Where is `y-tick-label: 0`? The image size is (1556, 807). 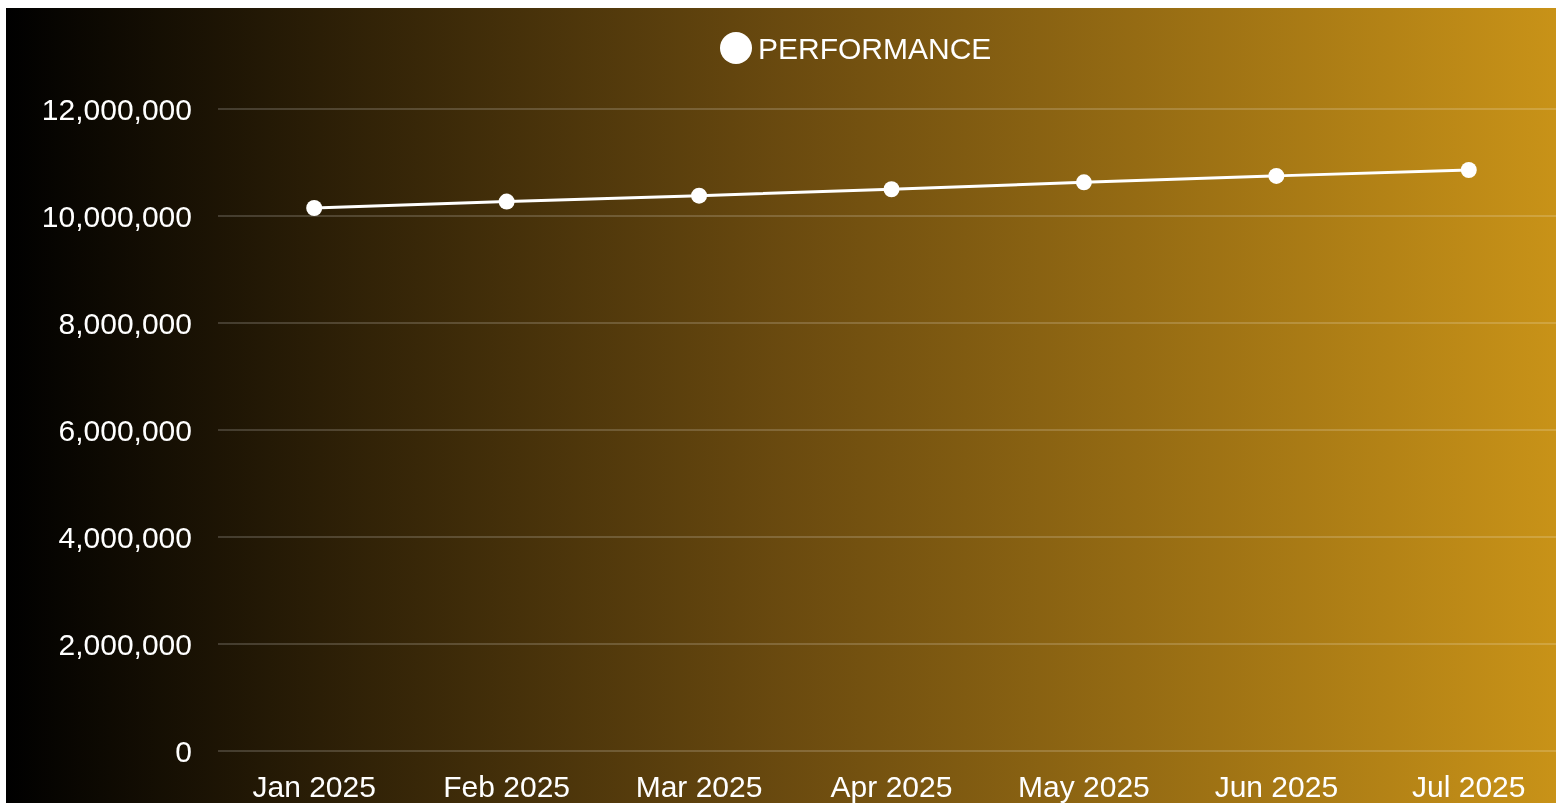 y-tick-label: 0 is located at coordinates (183, 751).